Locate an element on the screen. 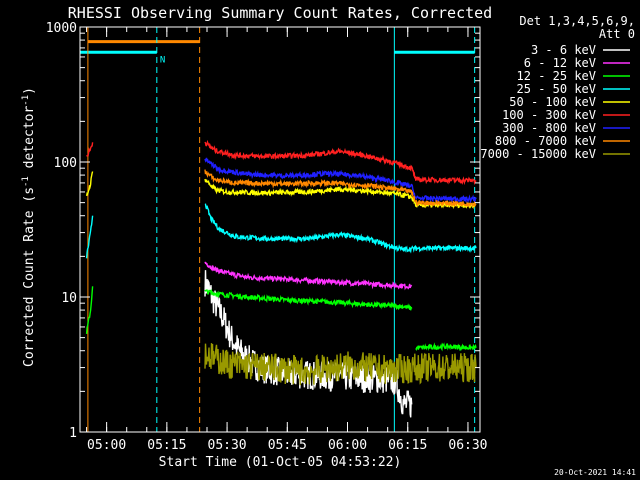 The width and height of the screenshot is (640, 480). legend-label: 50 - 100 keV is located at coordinates (552, 102).